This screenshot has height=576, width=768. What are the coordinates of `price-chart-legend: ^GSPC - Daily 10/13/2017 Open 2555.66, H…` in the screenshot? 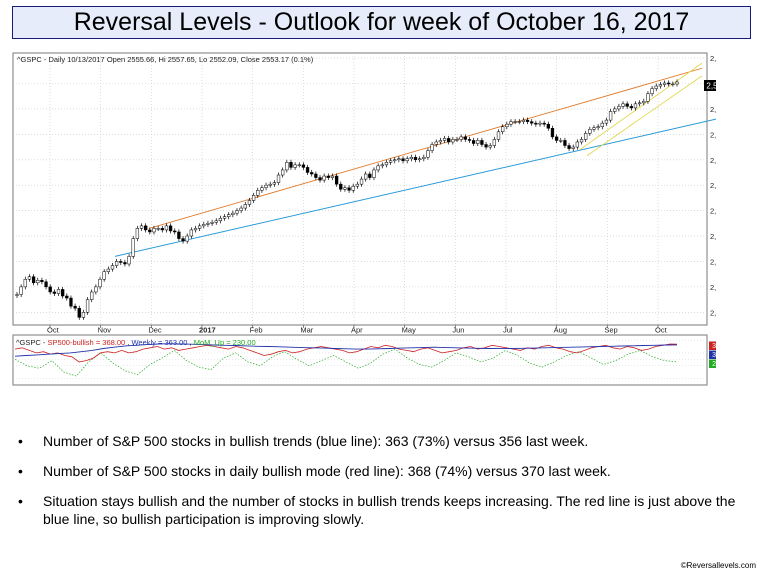 It's located at (165, 59).